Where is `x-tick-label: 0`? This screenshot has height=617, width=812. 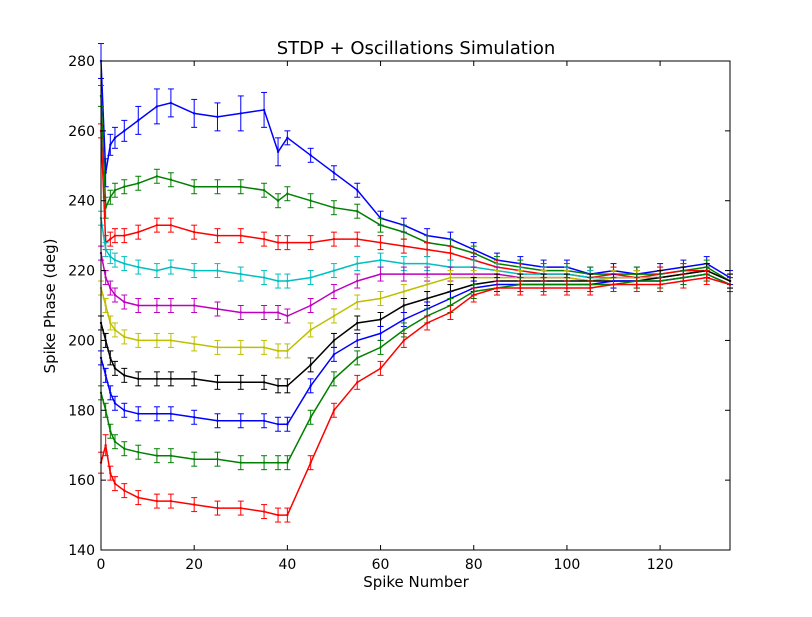 x-tick-label: 0 is located at coordinates (101, 565).